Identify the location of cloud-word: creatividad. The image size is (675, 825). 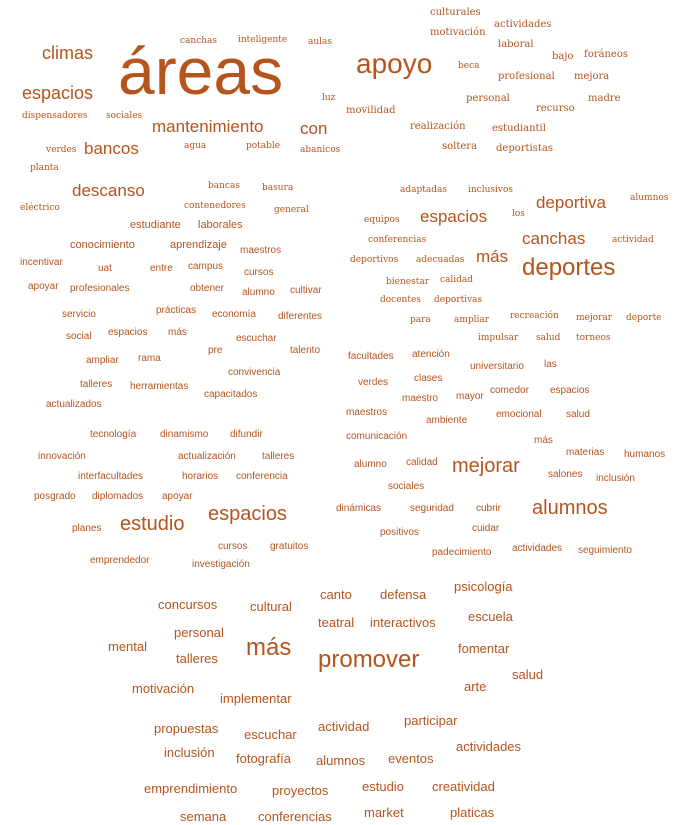
(463, 786).